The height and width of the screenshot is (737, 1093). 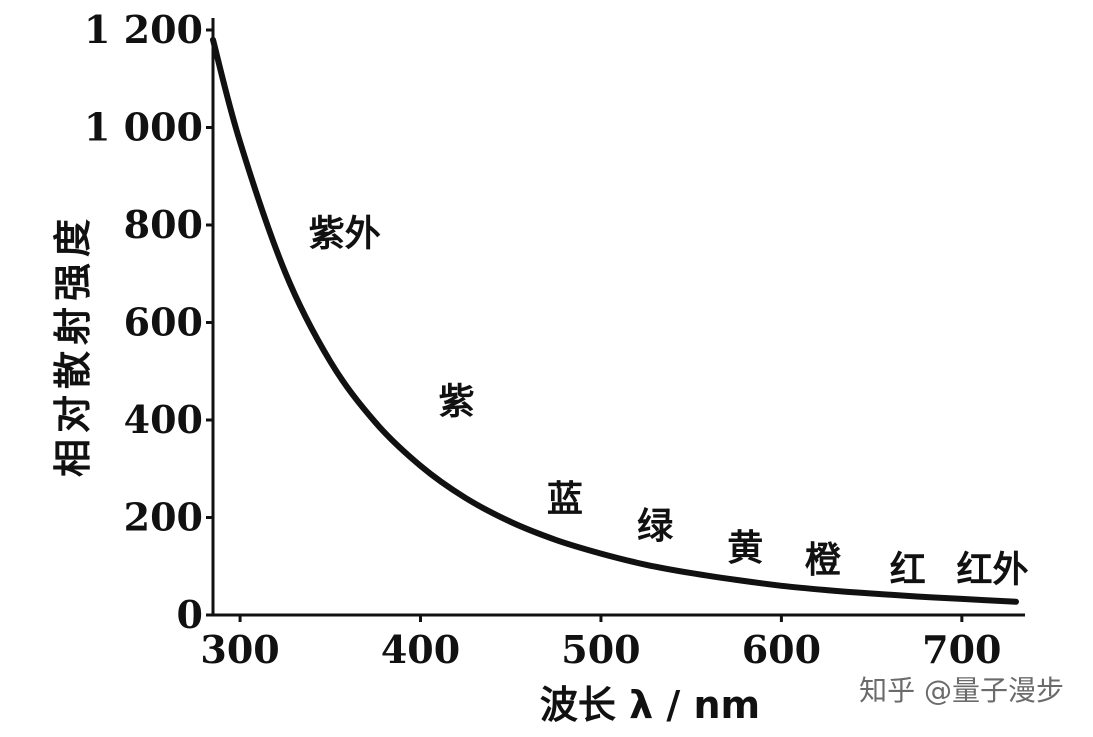 I want to click on x-tick-label: 700, so click(x=961, y=649).